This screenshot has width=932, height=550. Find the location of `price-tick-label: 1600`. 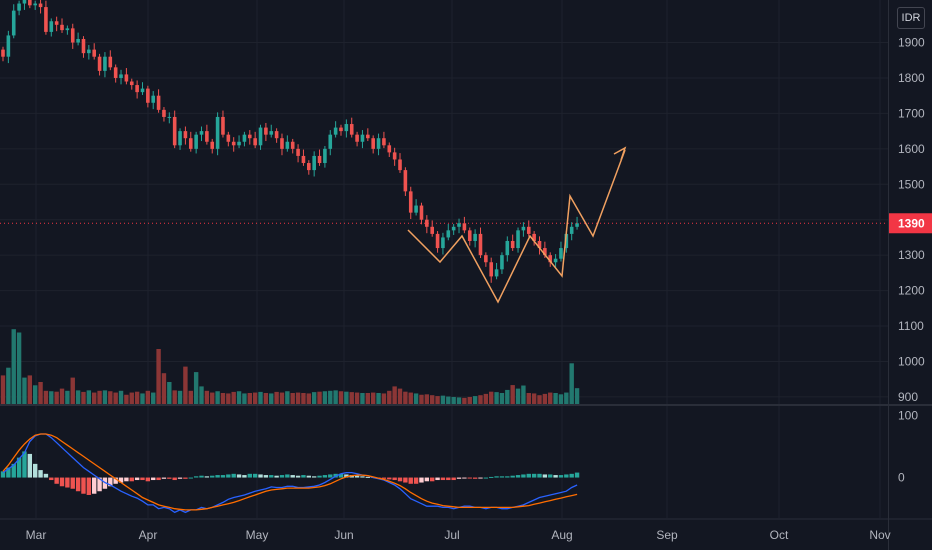

price-tick-label: 1600 is located at coordinates (911, 149).